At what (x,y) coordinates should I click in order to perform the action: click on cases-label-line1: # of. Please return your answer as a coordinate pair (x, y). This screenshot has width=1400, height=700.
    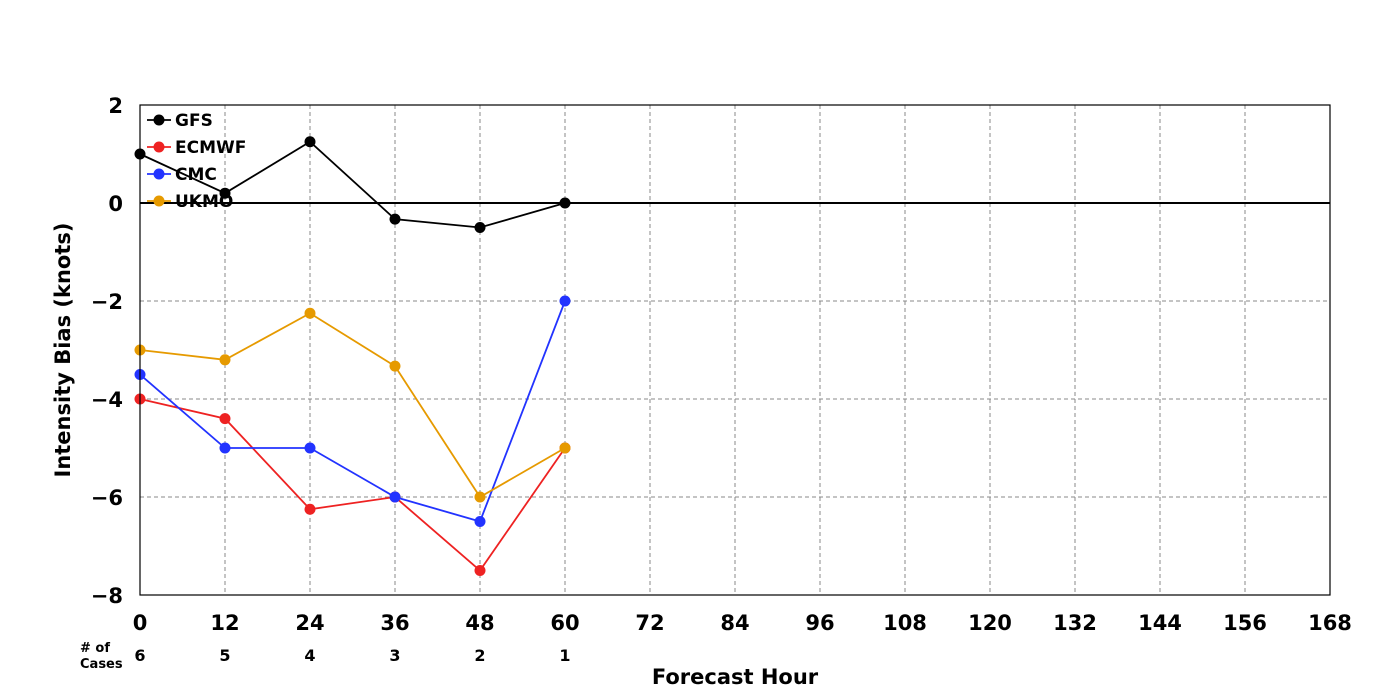
    Looking at the image, I should click on (95, 648).